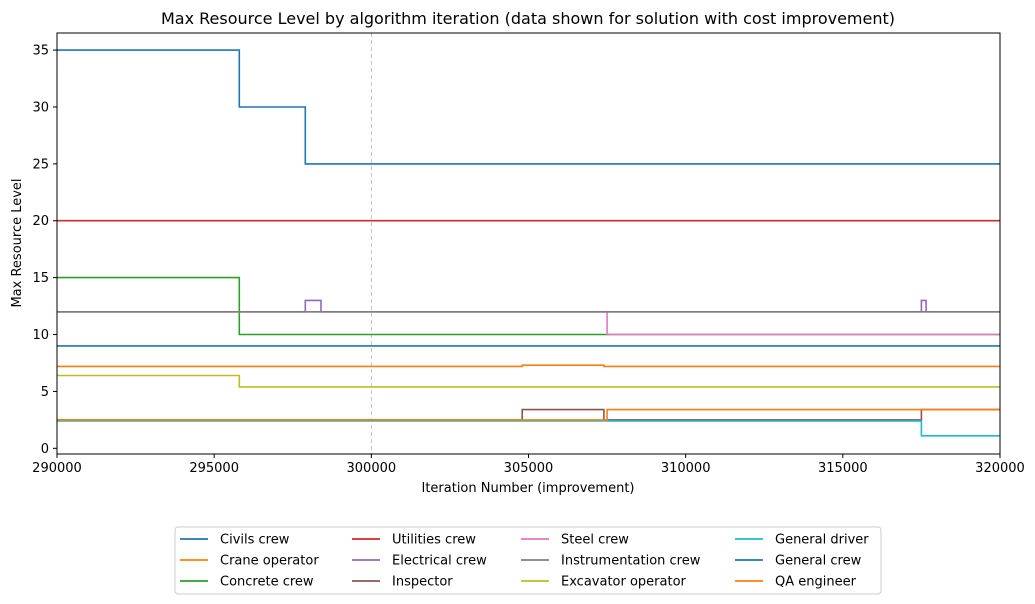 The height and width of the screenshot is (604, 1035). I want to click on legend-label: Concrete crew, so click(267, 582).